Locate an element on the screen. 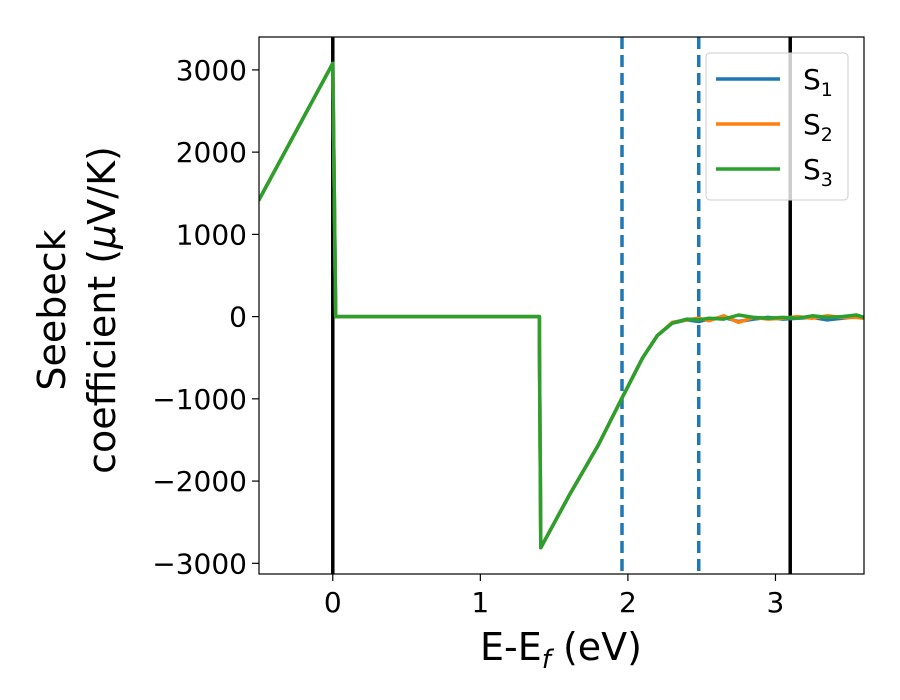  y-tick-label: 1000 is located at coordinates (211, 234).